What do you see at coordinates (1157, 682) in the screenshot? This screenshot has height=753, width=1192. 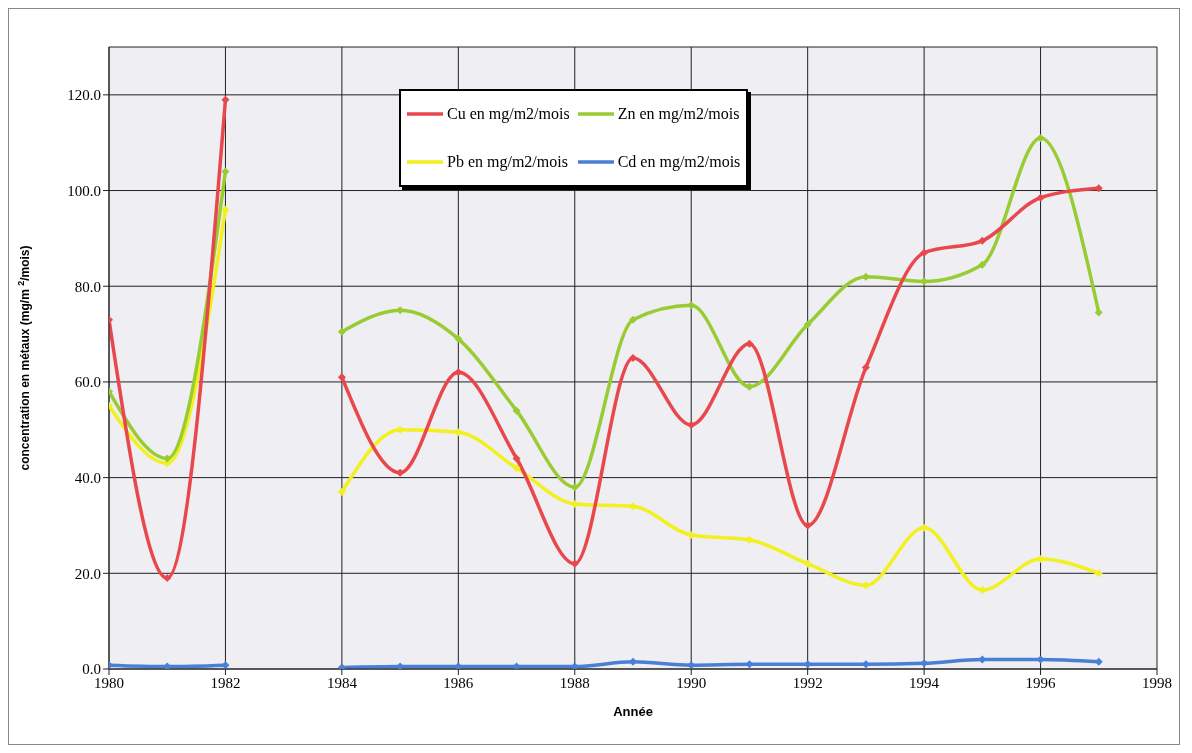 I see `x-tick-label: 1998` at bounding box center [1157, 682].